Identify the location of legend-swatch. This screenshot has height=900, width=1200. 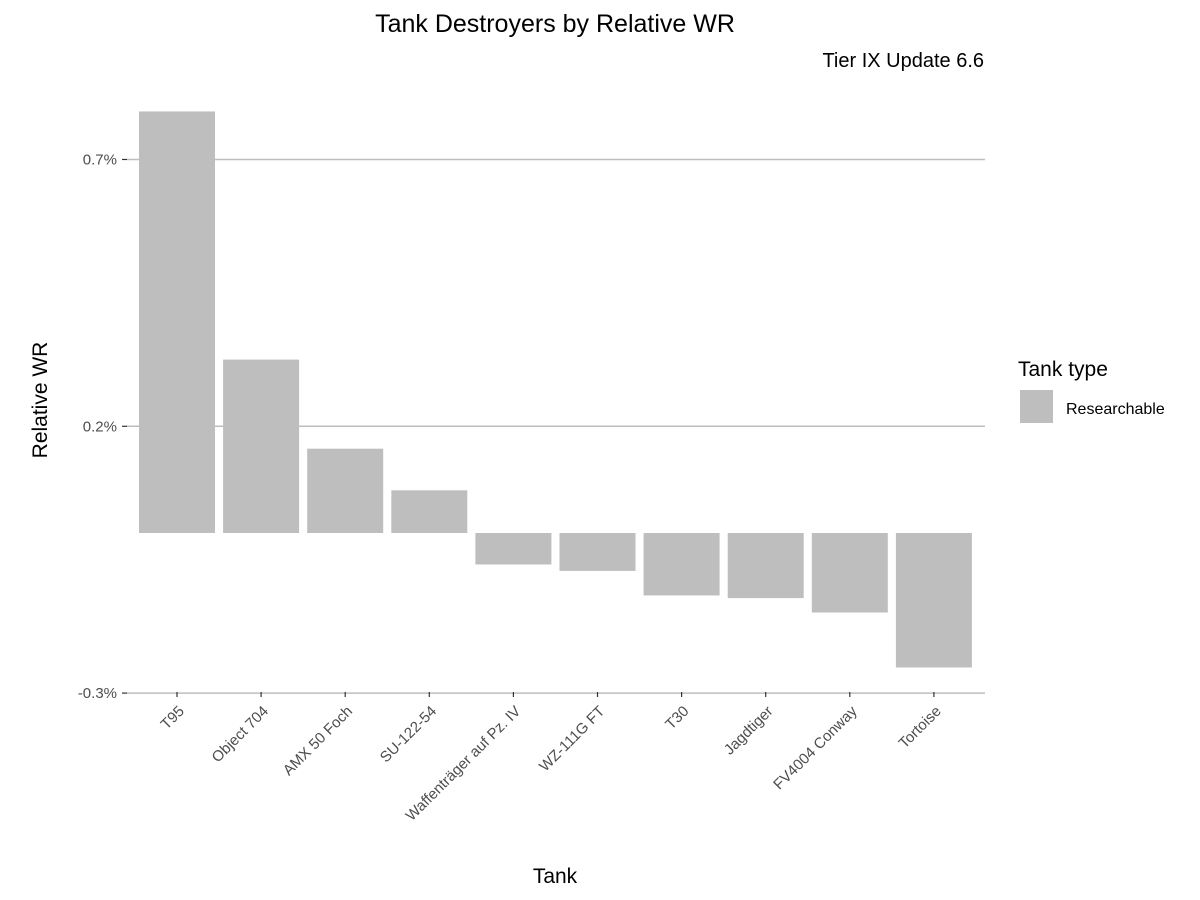
(1036, 406).